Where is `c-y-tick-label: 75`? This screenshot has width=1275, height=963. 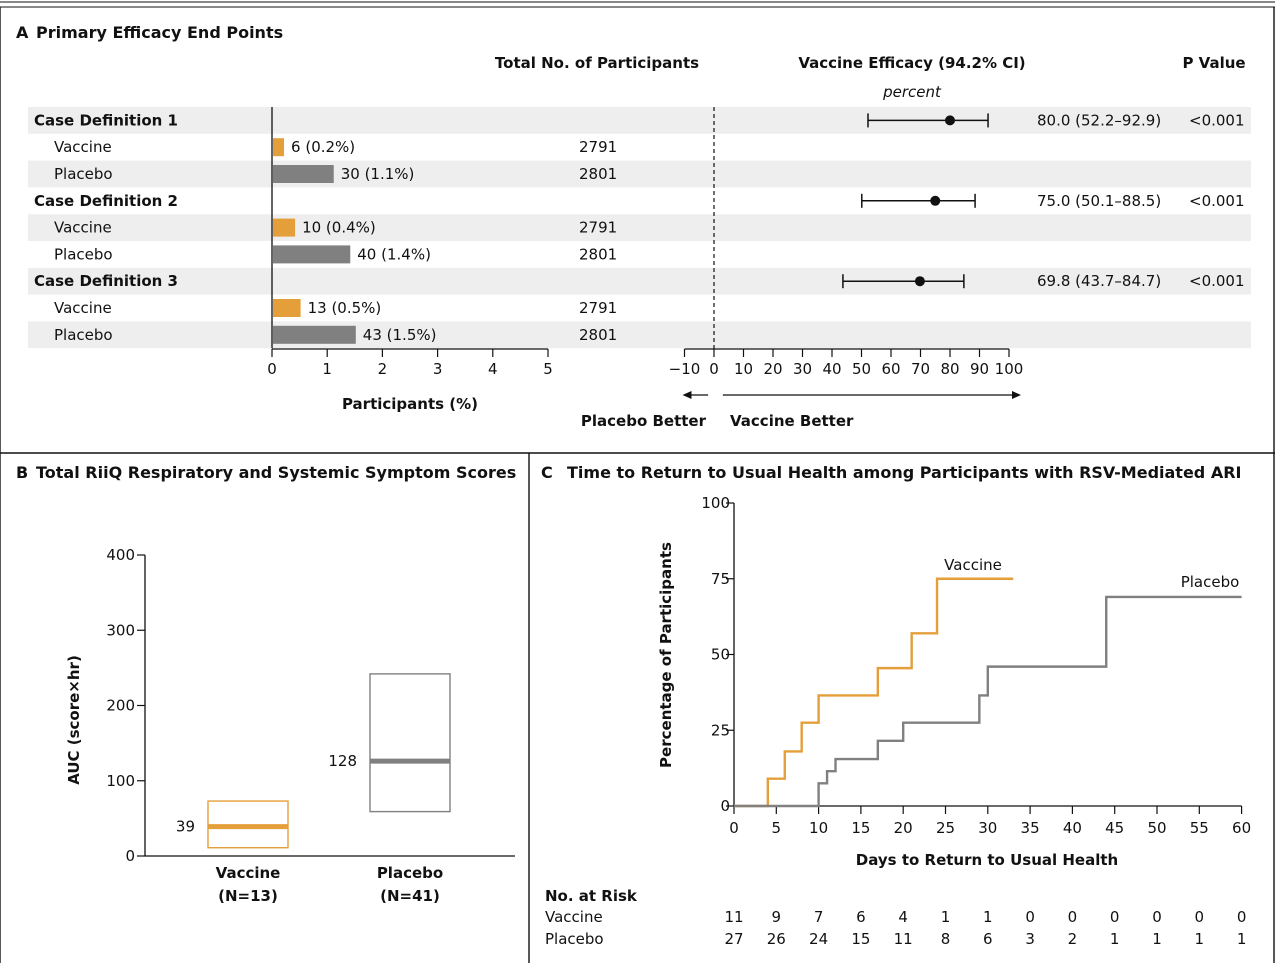 c-y-tick-label: 75 is located at coordinates (720, 579).